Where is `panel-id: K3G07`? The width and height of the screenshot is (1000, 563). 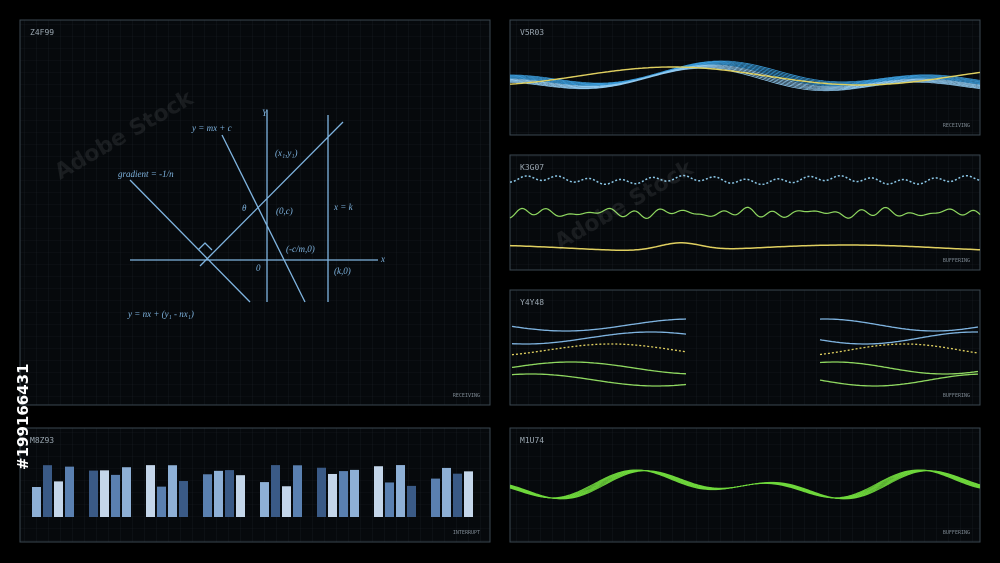
panel-id: K3G07 is located at coordinates (532, 167).